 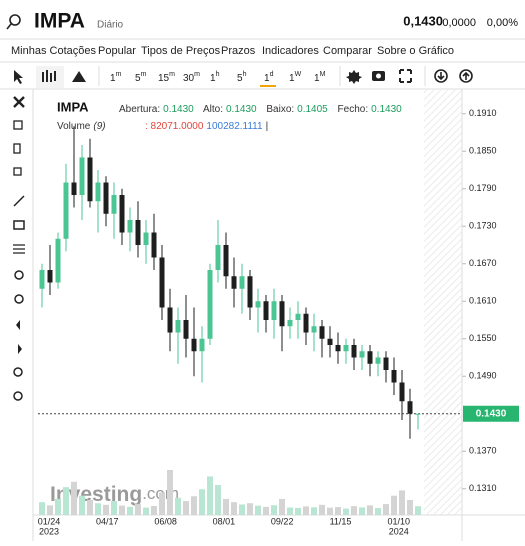 I want to click on menu-item: Comparar, so click(x=347, y=51).